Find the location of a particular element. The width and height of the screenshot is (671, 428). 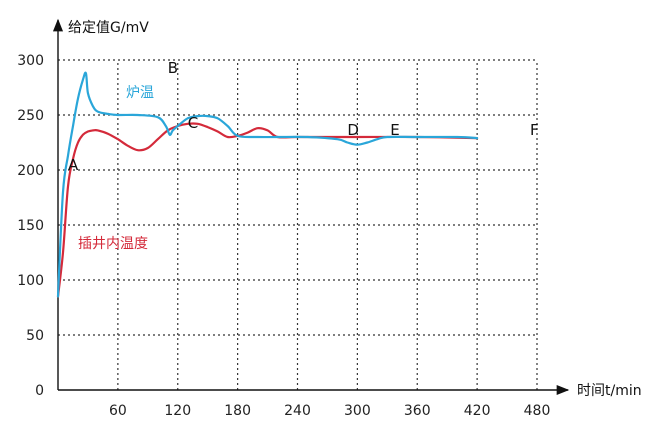

point-label-f: F is located at coordinates (534, 130).